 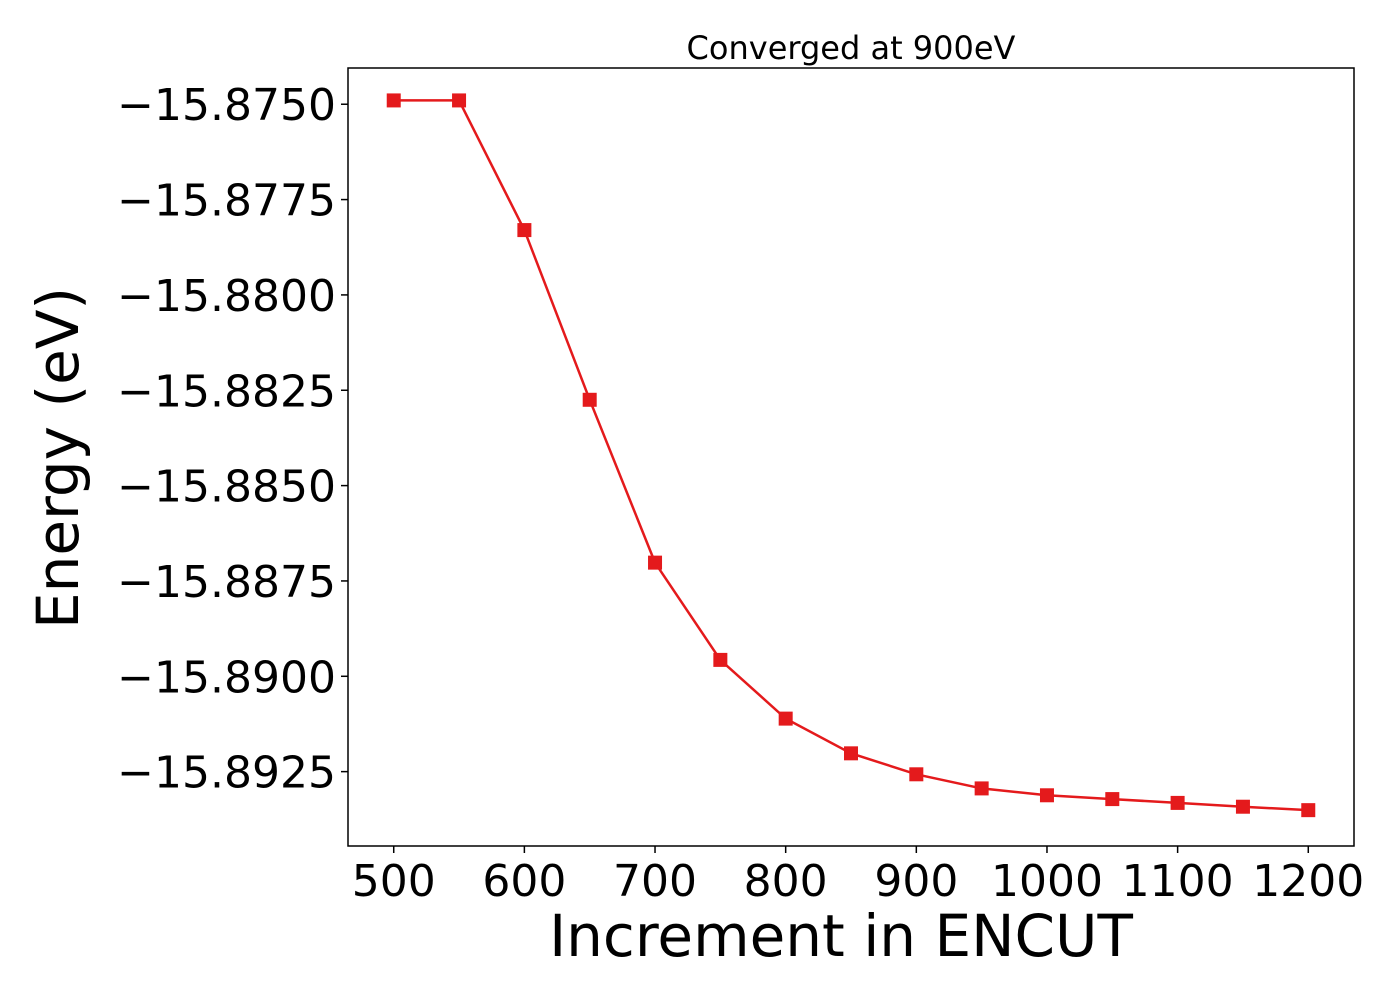 I want to click on chart-title: Converged at 900eV, so click(x=851, y=48).